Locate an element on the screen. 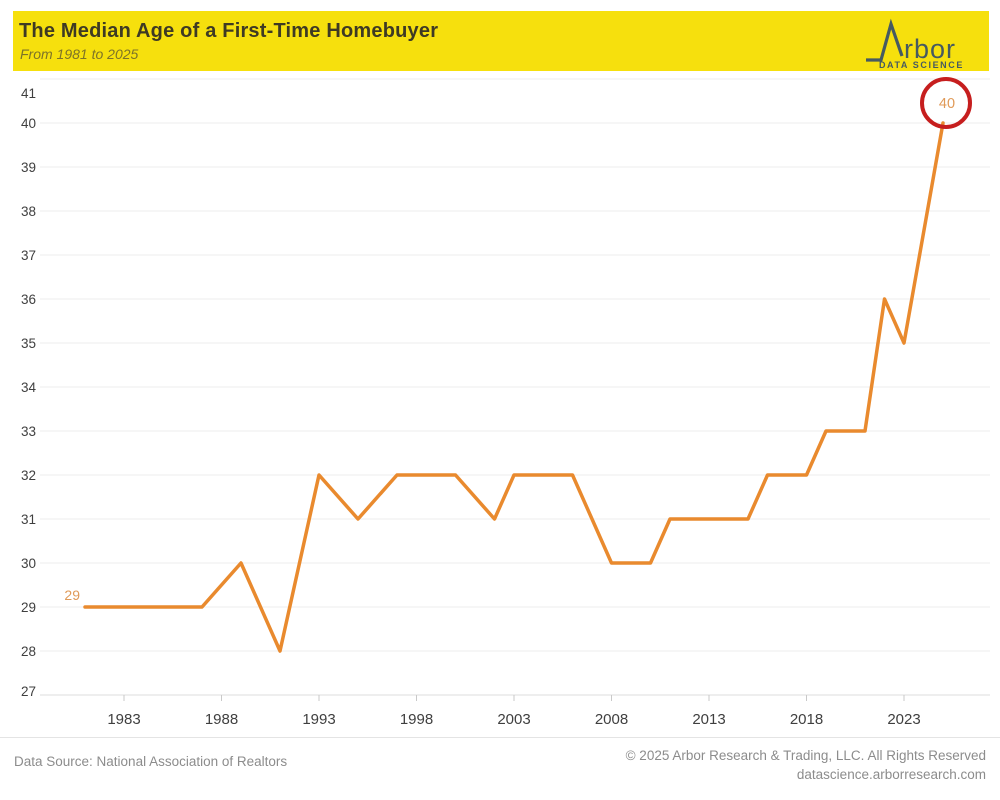  y-axis-tick-label: 36 is located at coordinates (28, 299).